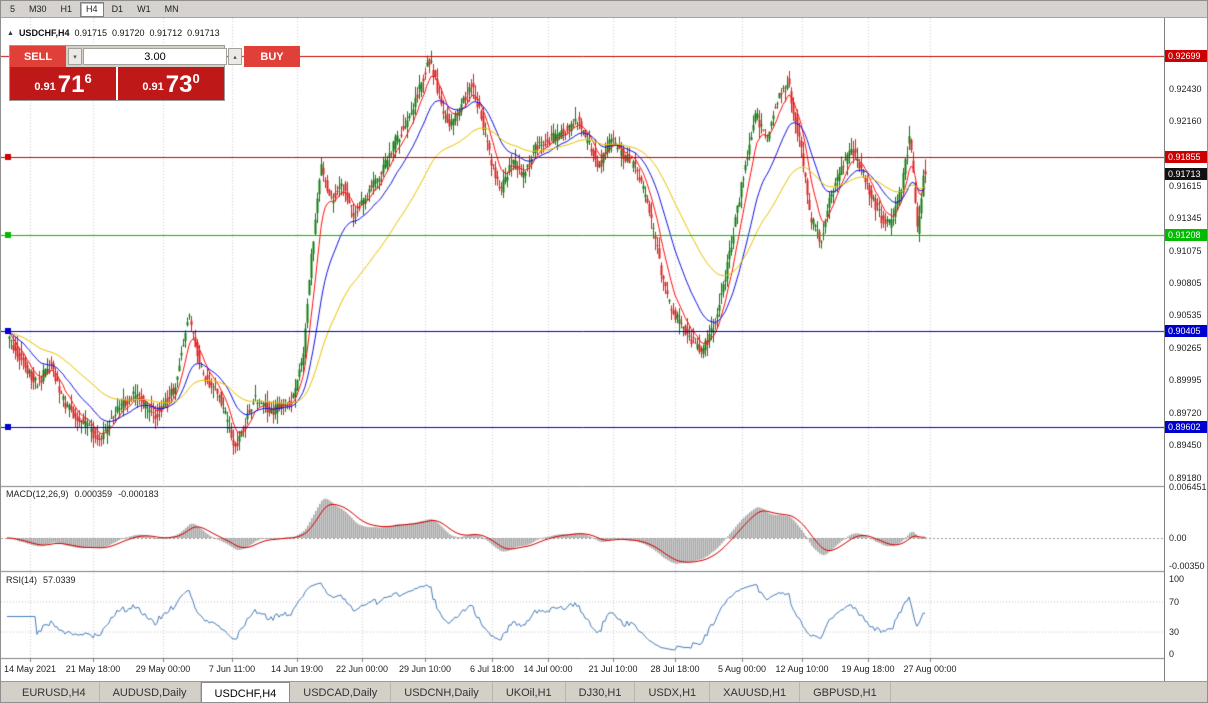 Image resolution: width=1208 pixels, height=703 pixels. I want to click on price-tick-label: 0.90805, so click(1185, 283).